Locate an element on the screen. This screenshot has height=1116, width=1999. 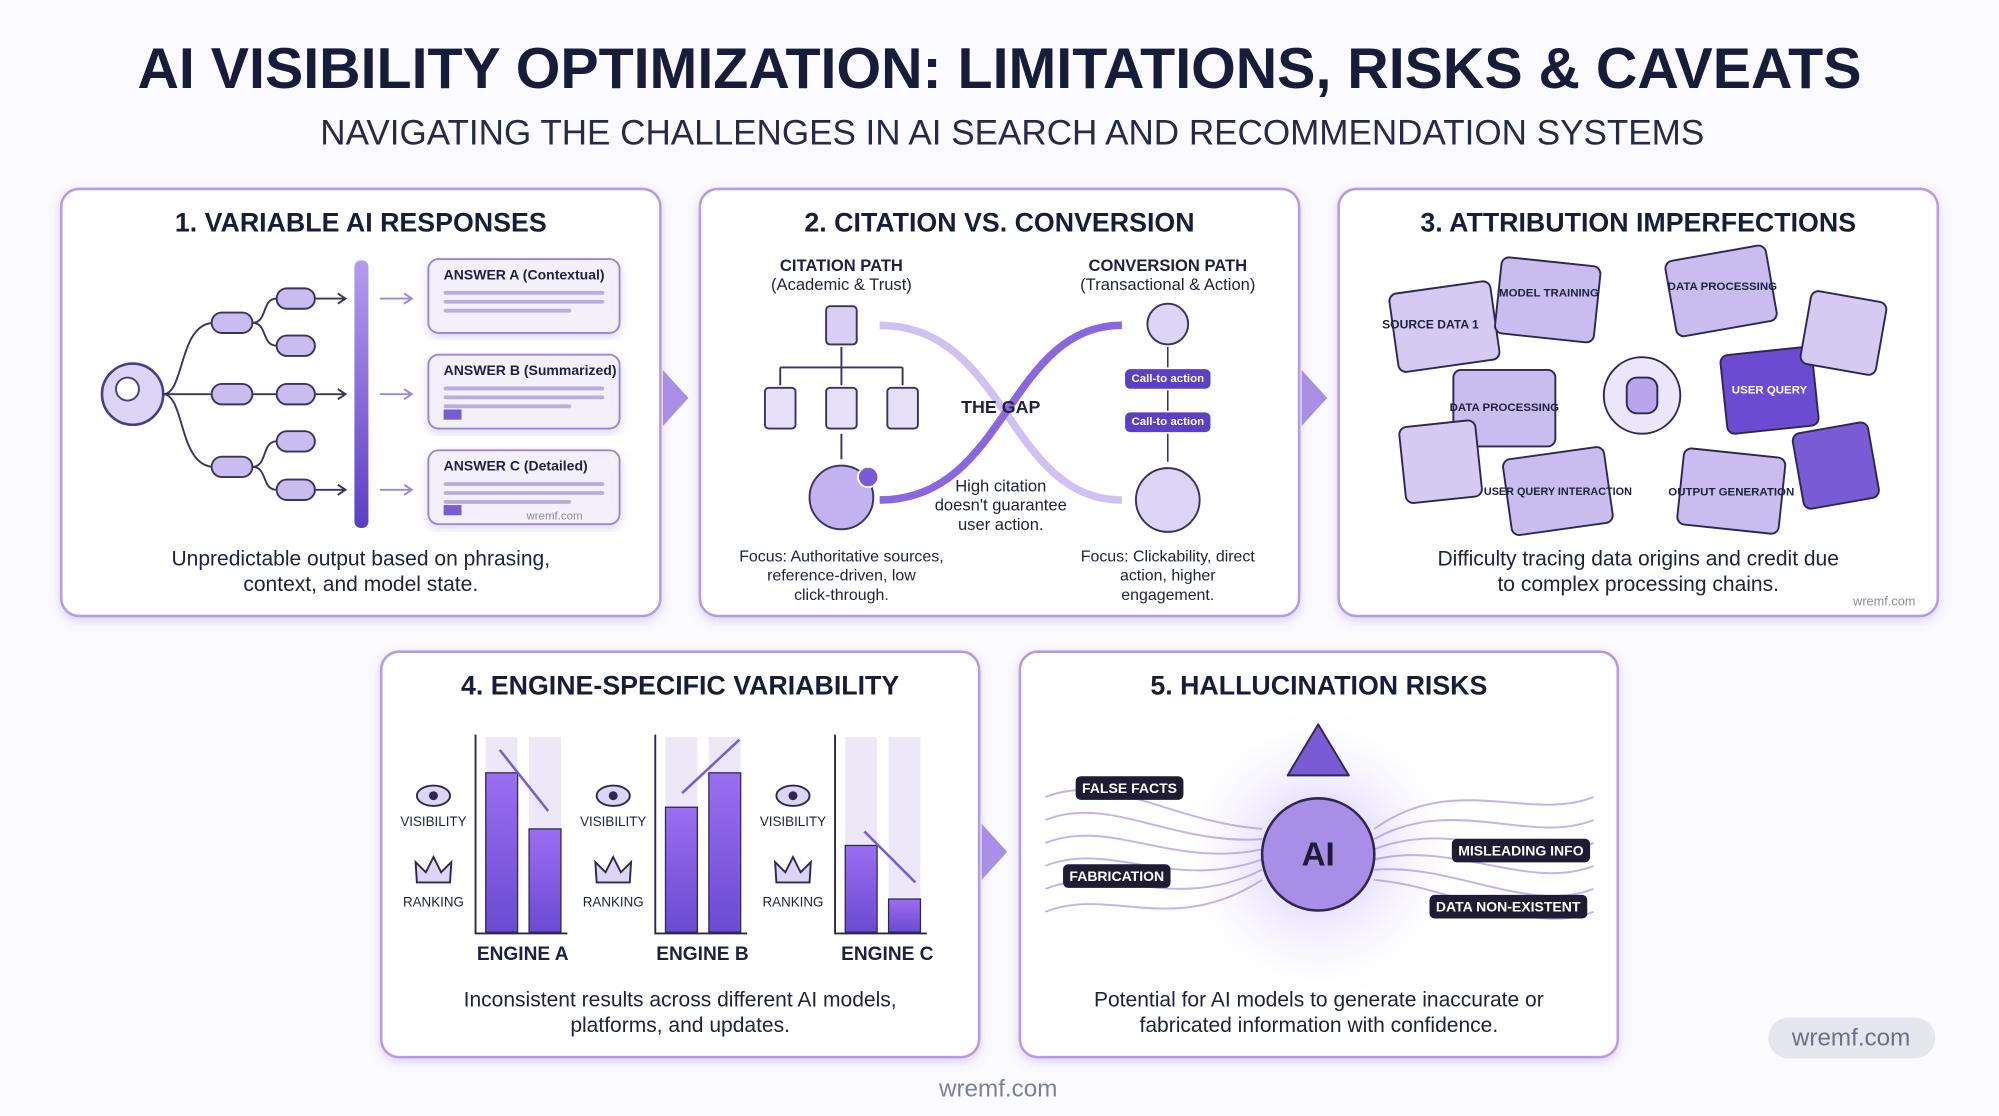
panel-label: OUTPUT GENERATION is located at coordinates (1731, 492).